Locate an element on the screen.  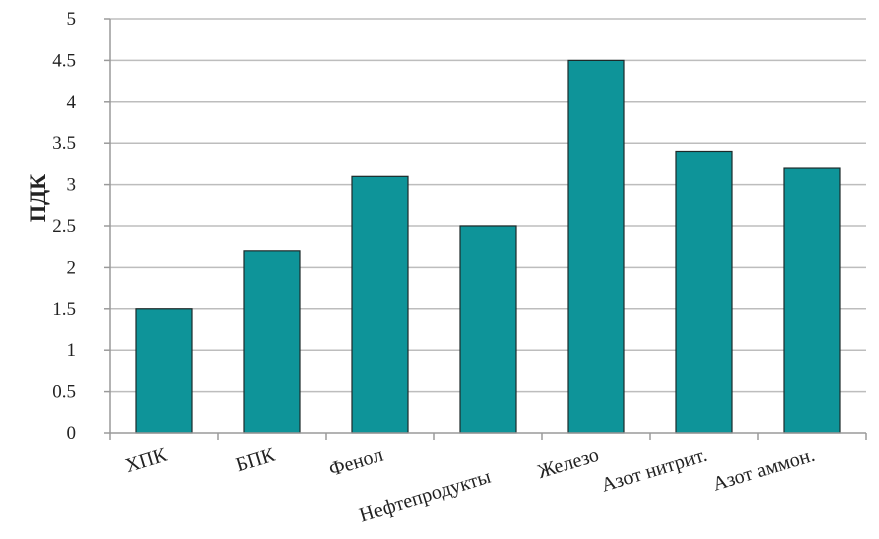
x-category-label: Нефтепродукты is located at coordinates (425, 496).